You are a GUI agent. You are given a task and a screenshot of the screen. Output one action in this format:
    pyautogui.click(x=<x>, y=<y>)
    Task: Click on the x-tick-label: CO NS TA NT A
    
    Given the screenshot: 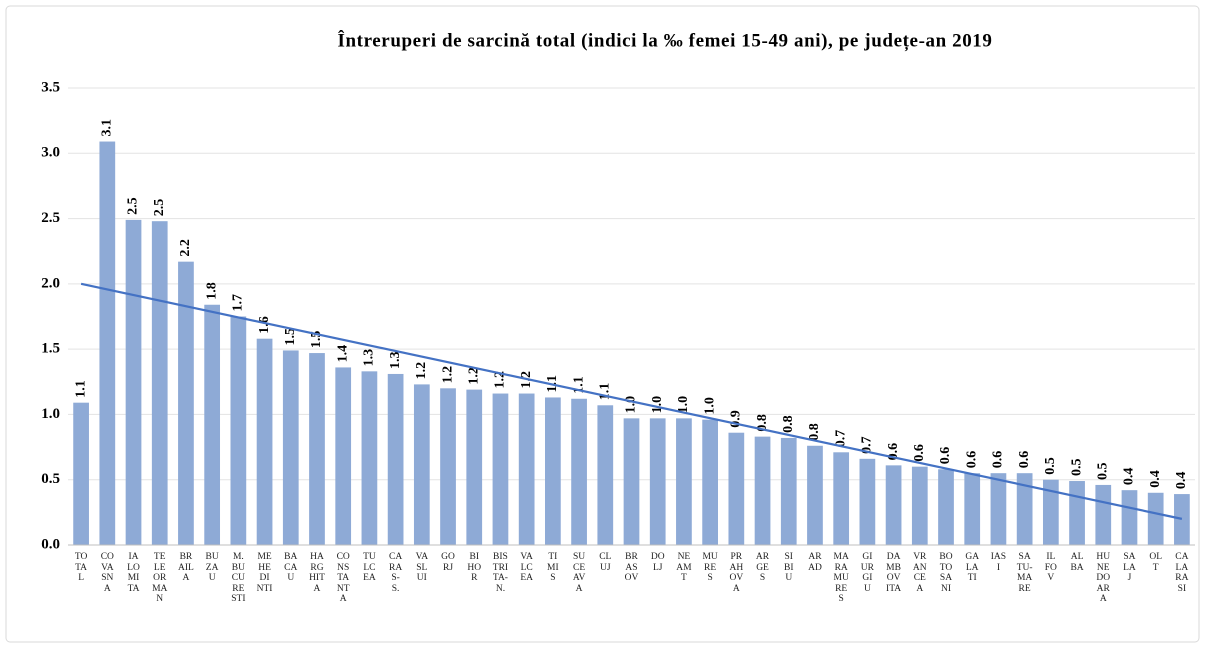 What is the action you would take?
    pyautogui.click(x=343, y=578)
    